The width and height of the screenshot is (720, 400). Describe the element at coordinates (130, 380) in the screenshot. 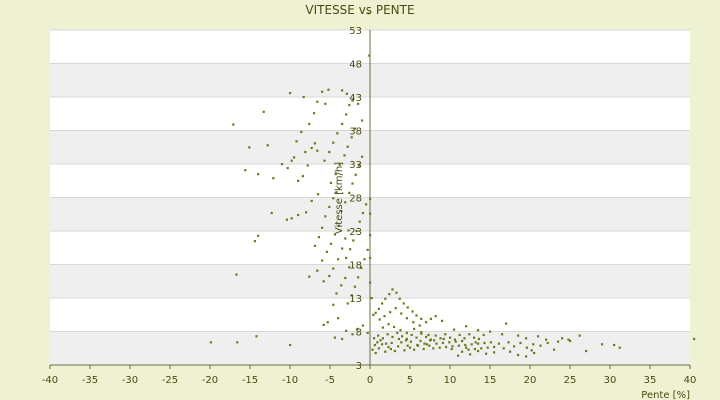

I see `x-tick-label: -30` at that location.